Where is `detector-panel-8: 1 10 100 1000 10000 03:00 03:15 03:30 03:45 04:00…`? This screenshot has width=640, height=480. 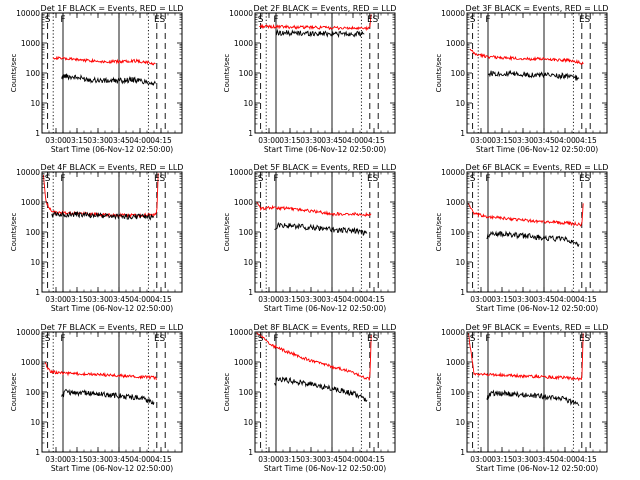 detector-panel-8: 1 10 100 1000 10000 03:00 03:15 03:30 03:45 04:00… is located at coordinates (309, 398).